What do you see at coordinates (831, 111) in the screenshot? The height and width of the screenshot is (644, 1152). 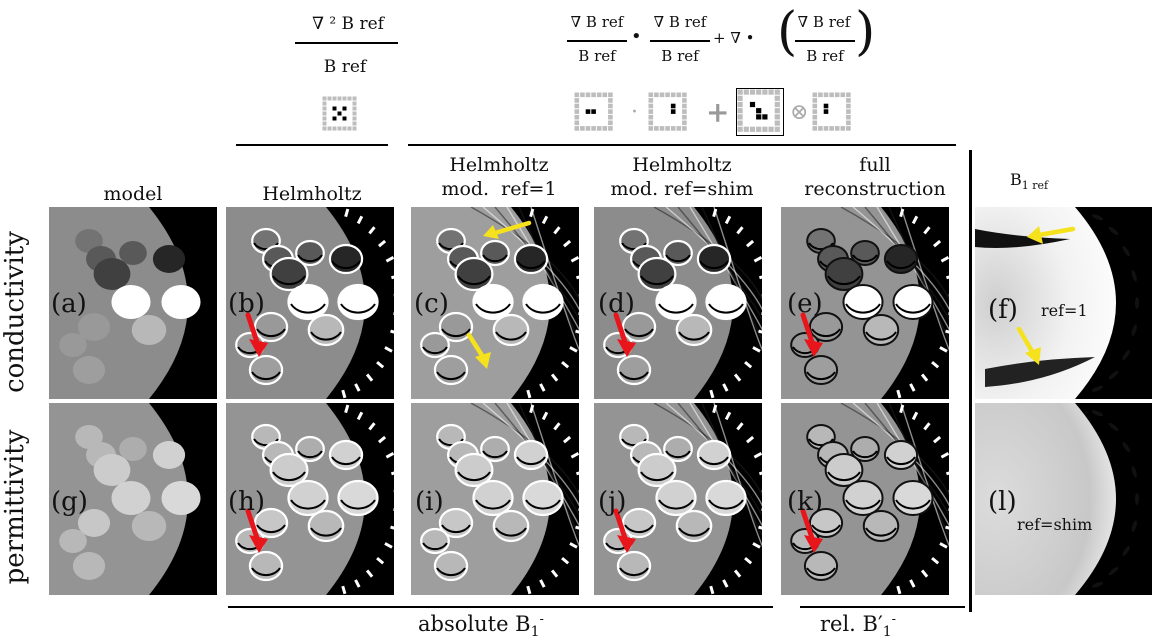 I see `gradient-stencil-3-graphic` at bounding box center [831, 111].